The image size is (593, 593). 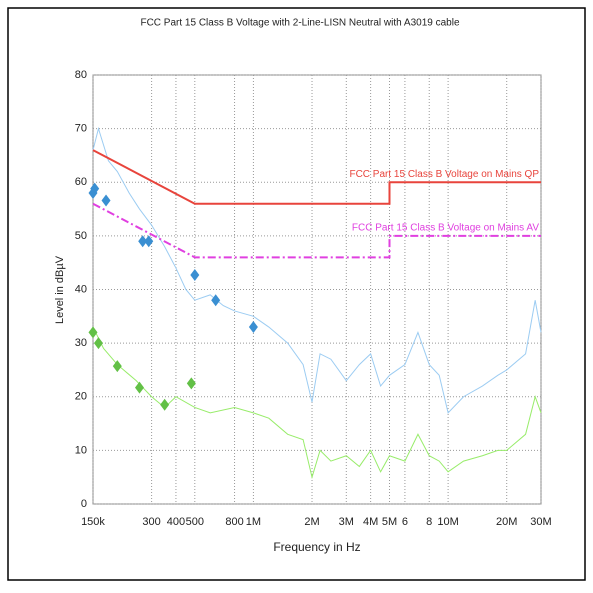 I want to click on x-tick-label: 6, so click(x=405, y=522).